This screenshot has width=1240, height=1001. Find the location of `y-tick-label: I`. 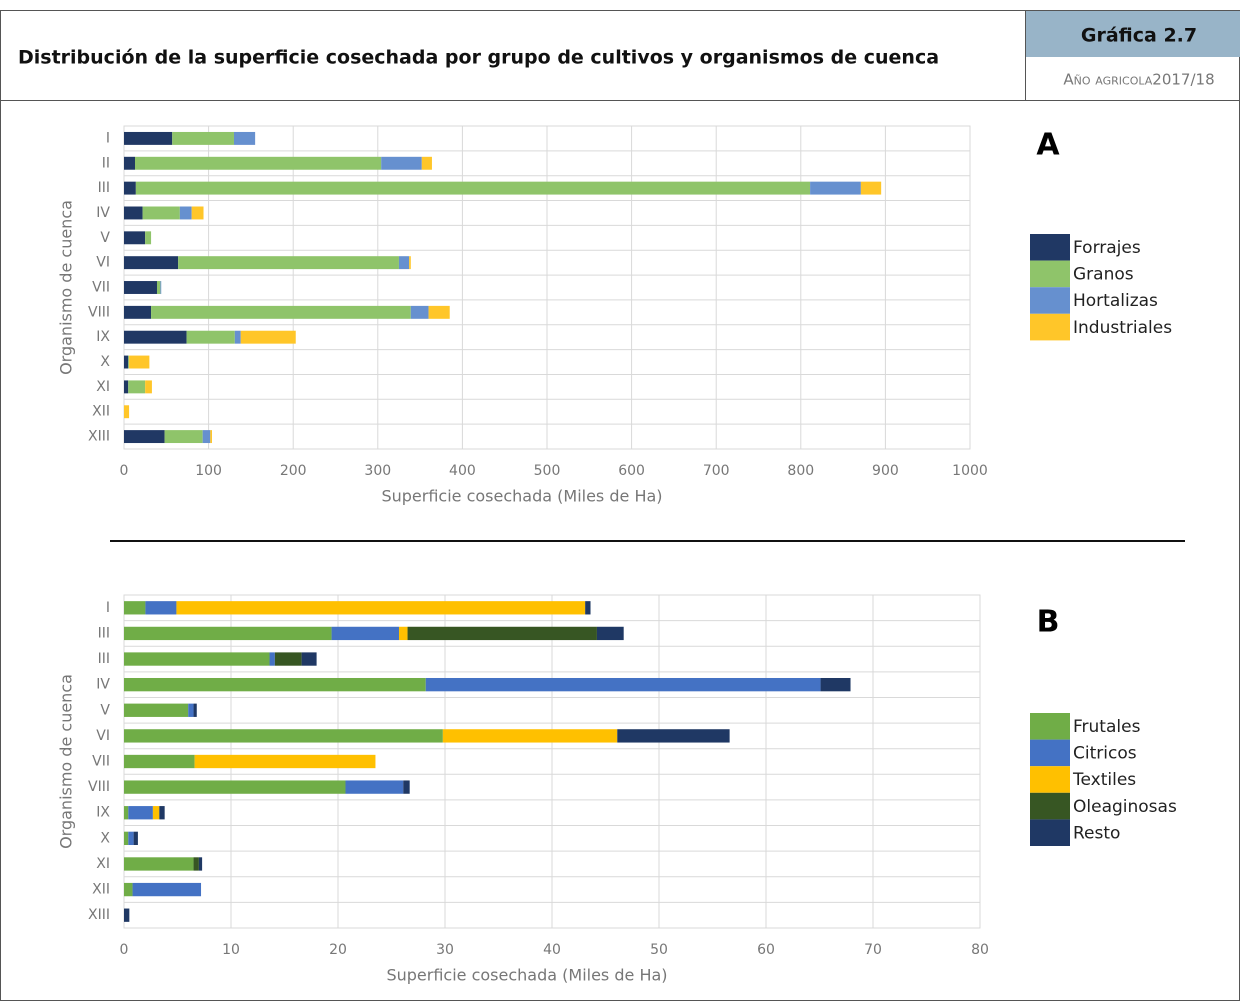

y-tick-label: I is located at coordinates (108, 608).